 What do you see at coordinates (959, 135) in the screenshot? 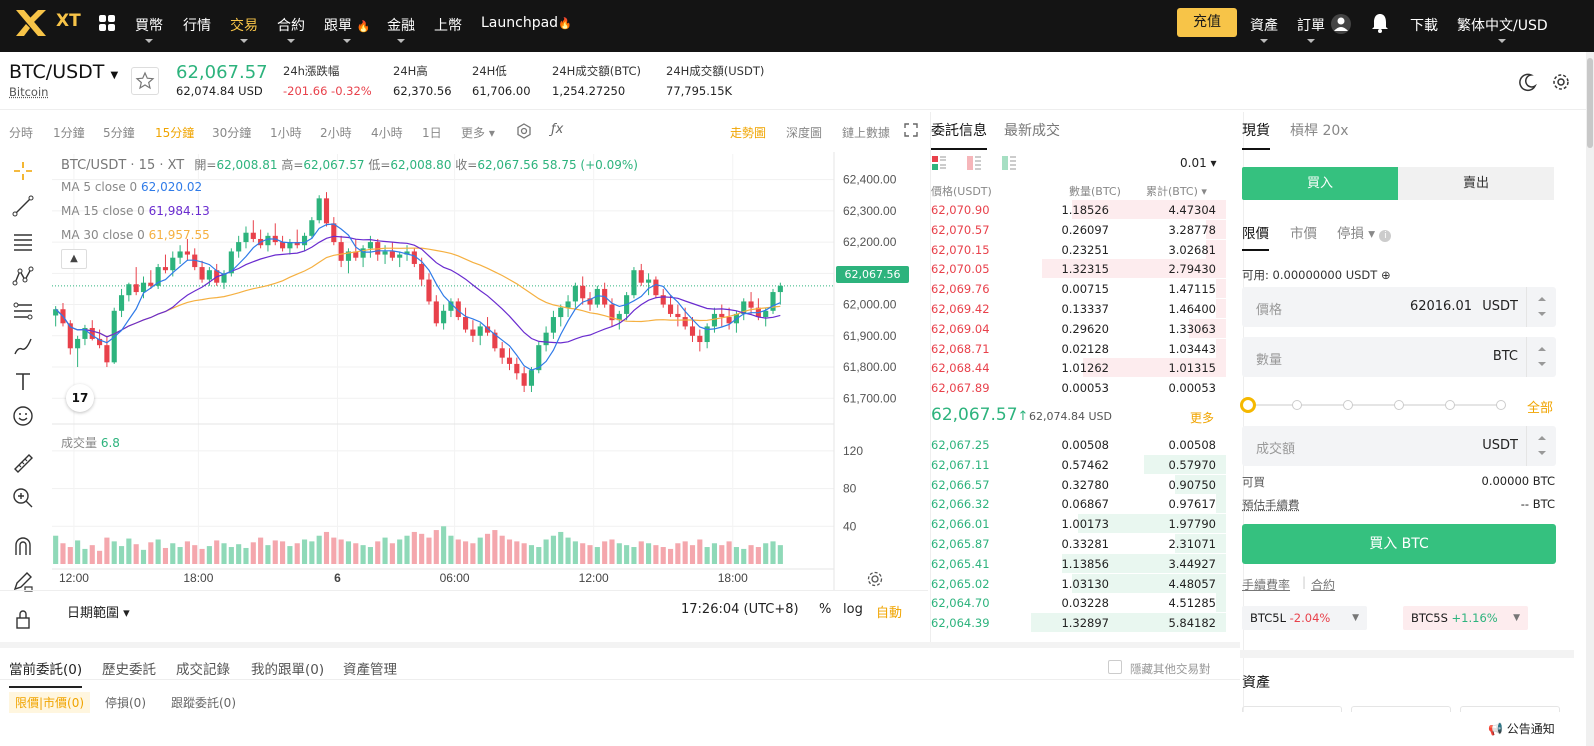
I see `tab-order-book: 委託信息` at bounding box center [959, 135].